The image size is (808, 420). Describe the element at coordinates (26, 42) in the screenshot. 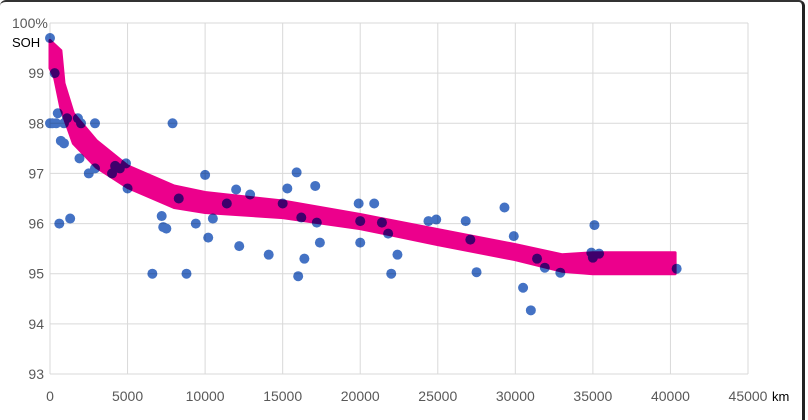

I see `y-axis-label: SOH` at that location.